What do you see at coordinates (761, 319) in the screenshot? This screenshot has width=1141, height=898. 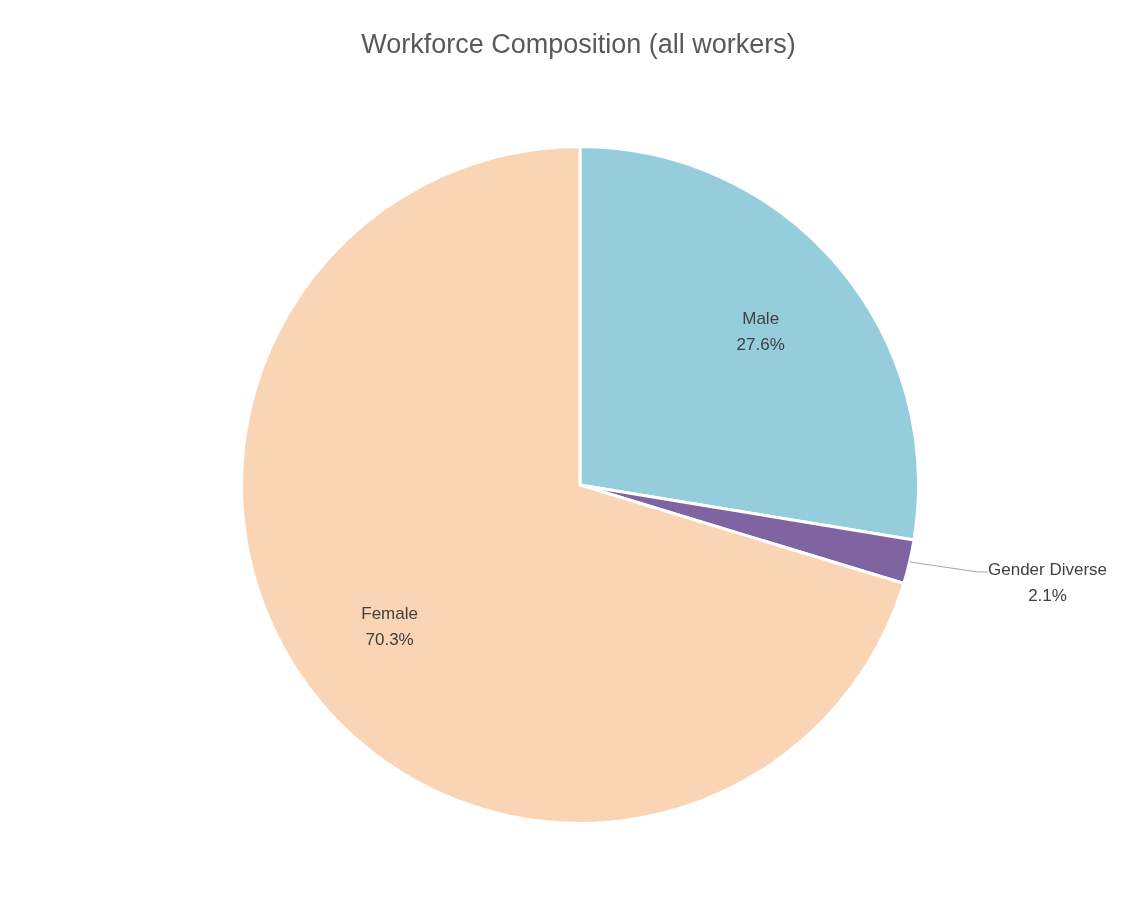 I see `slice-label: Male` at bounding box center [761, 319].